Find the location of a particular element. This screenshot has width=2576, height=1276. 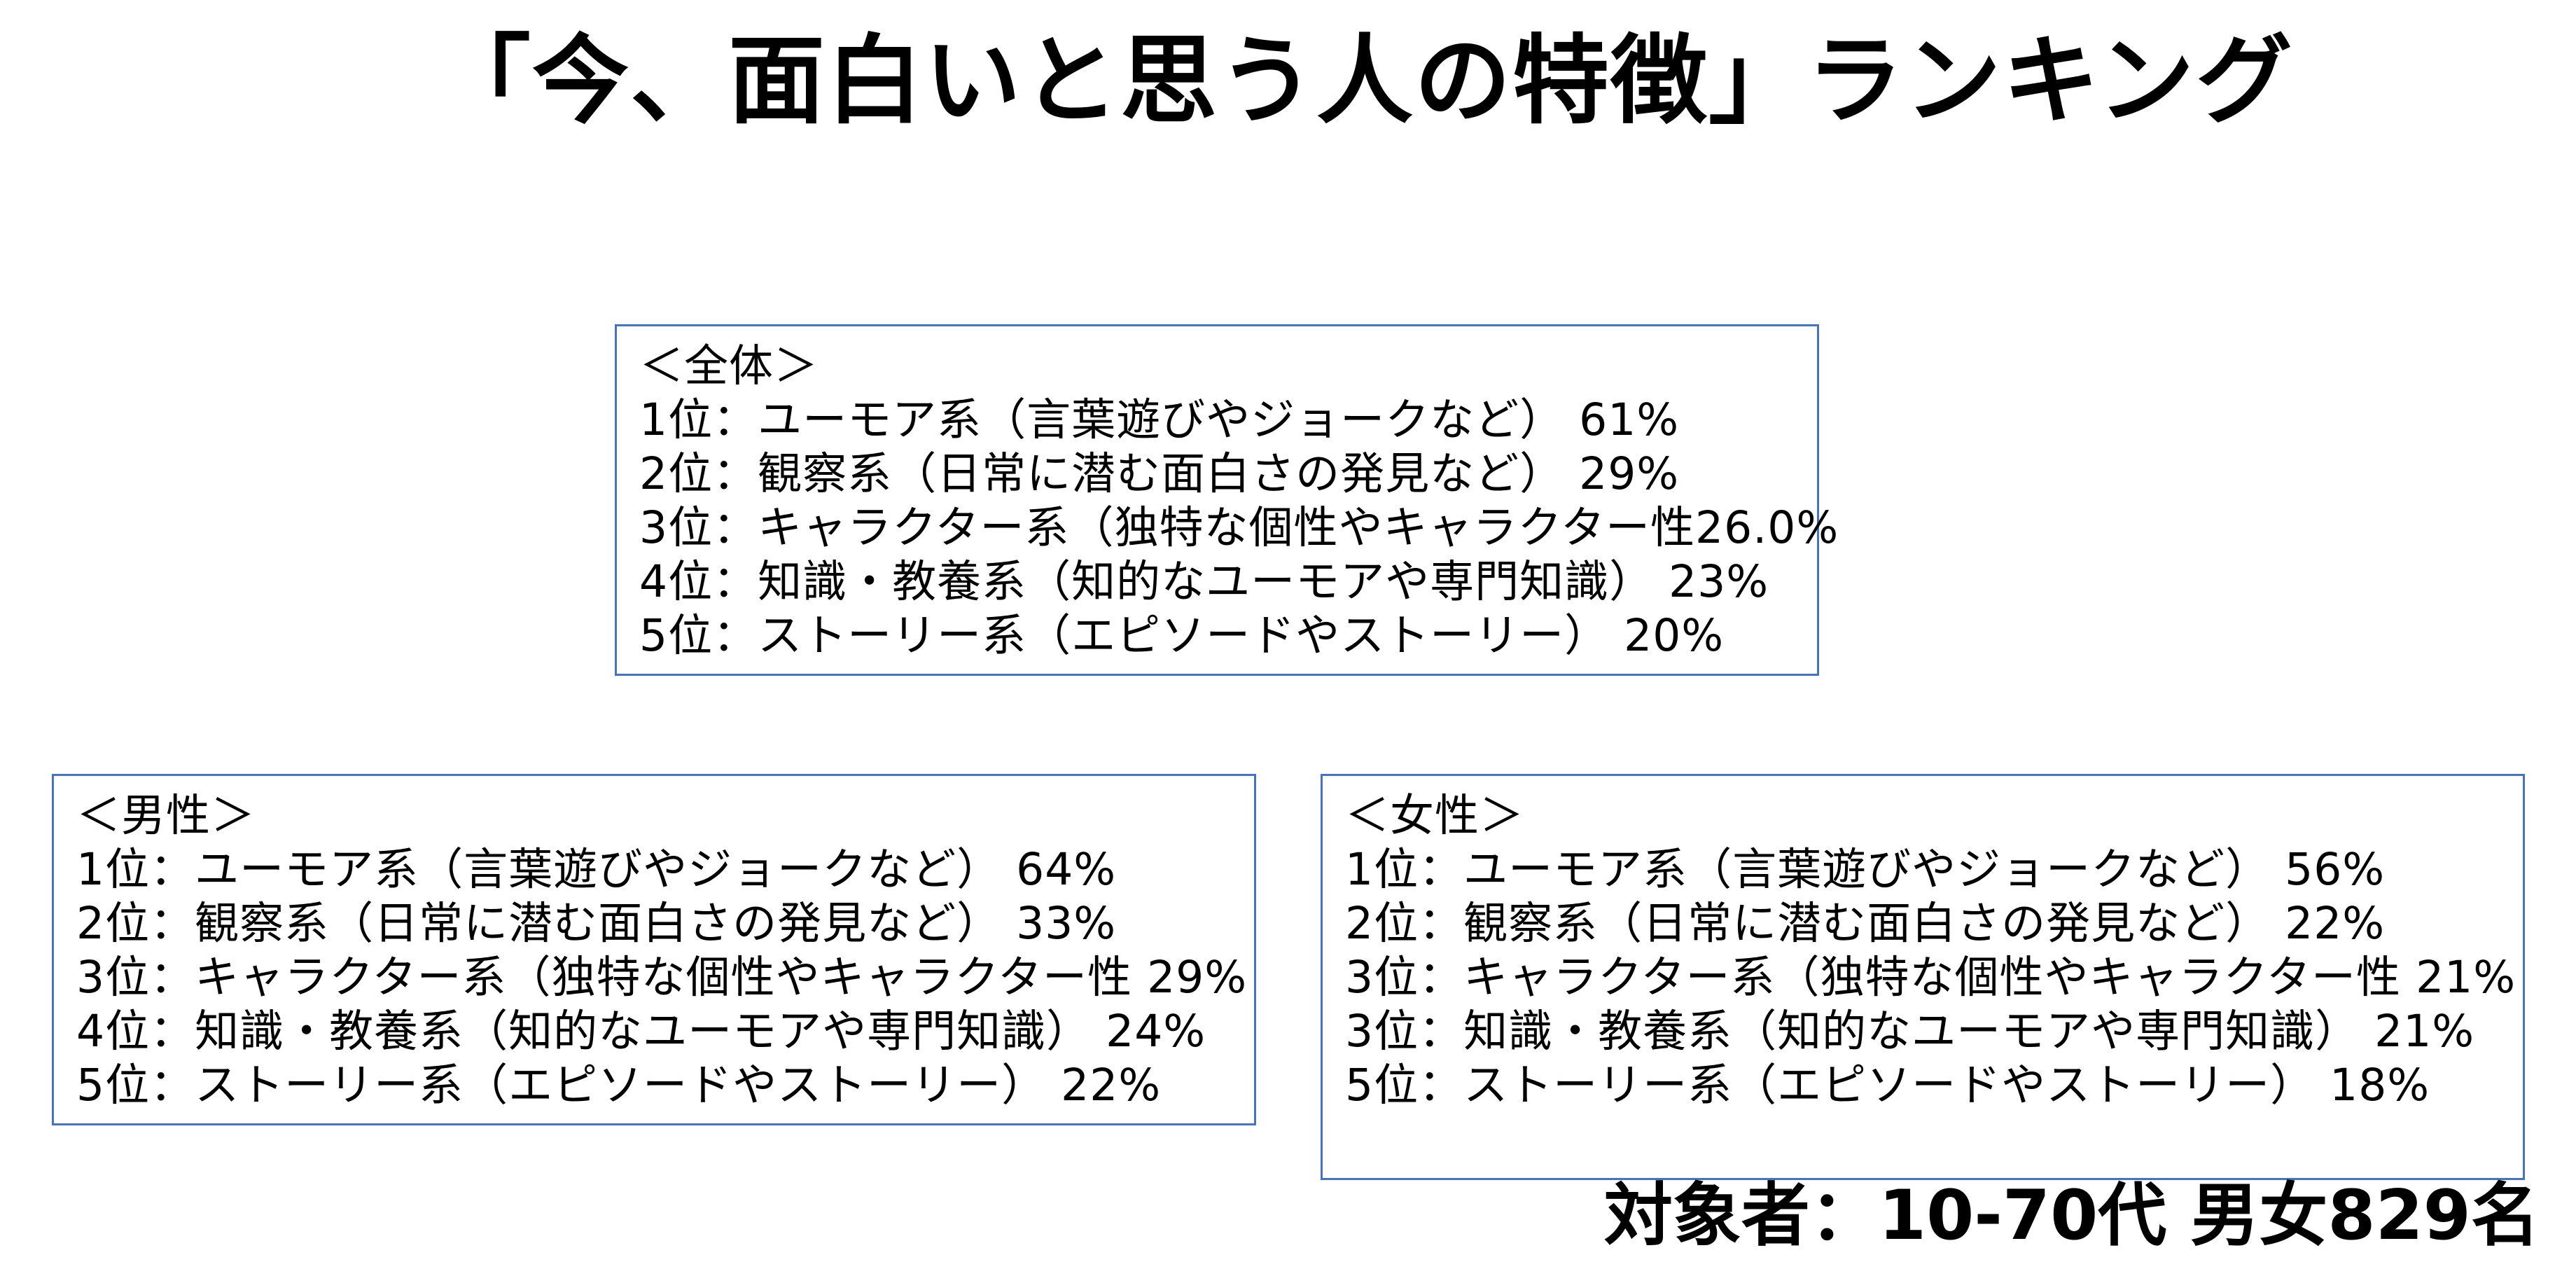

overall-rank-5: 5位：ストーリー系（エピソードやストーリー） 20% is located at coordinates (1182, 635).